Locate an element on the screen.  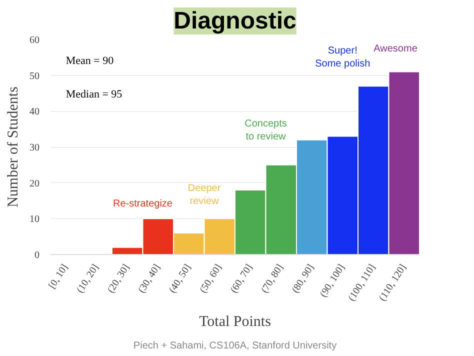
x-axis-title: Total Points is located at coordinates (235, 322).